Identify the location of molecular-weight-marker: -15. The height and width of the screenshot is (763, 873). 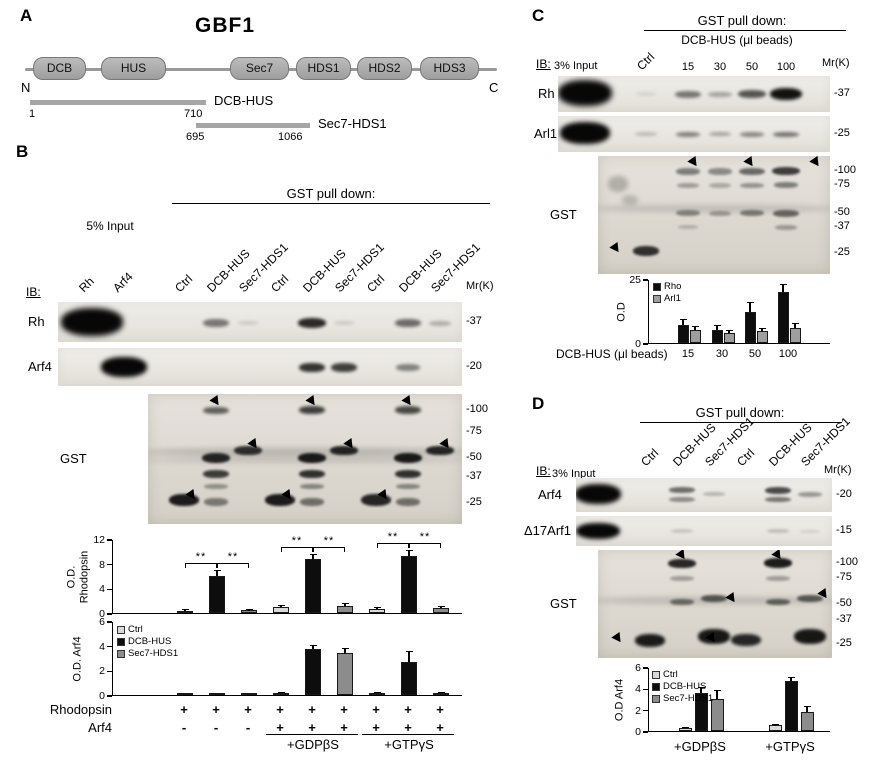
(844, 530).